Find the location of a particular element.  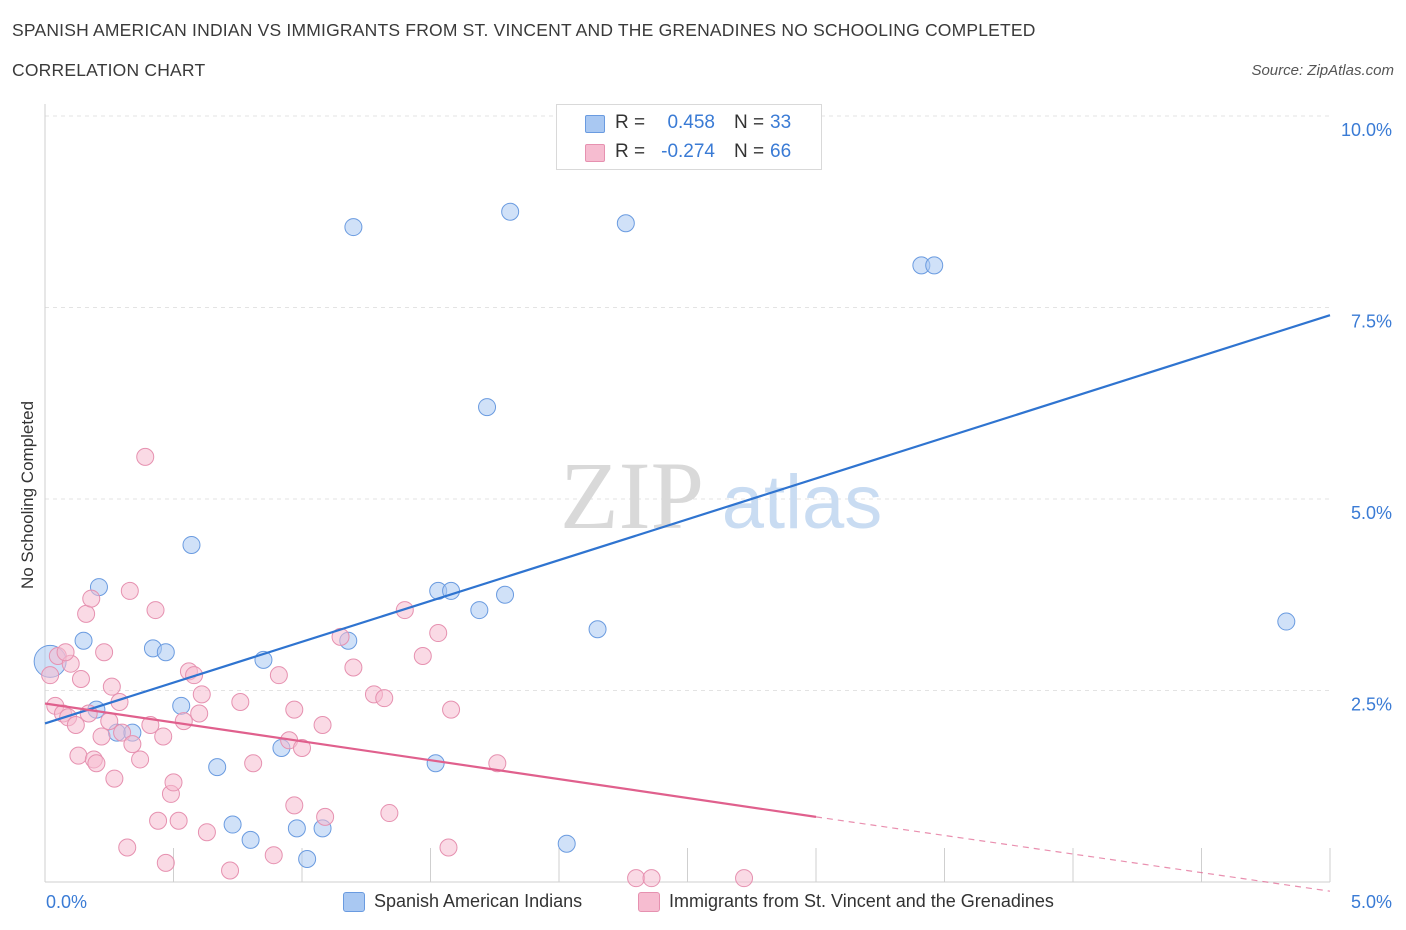

r-value: -0.274 is located at coordinates (688, 151).